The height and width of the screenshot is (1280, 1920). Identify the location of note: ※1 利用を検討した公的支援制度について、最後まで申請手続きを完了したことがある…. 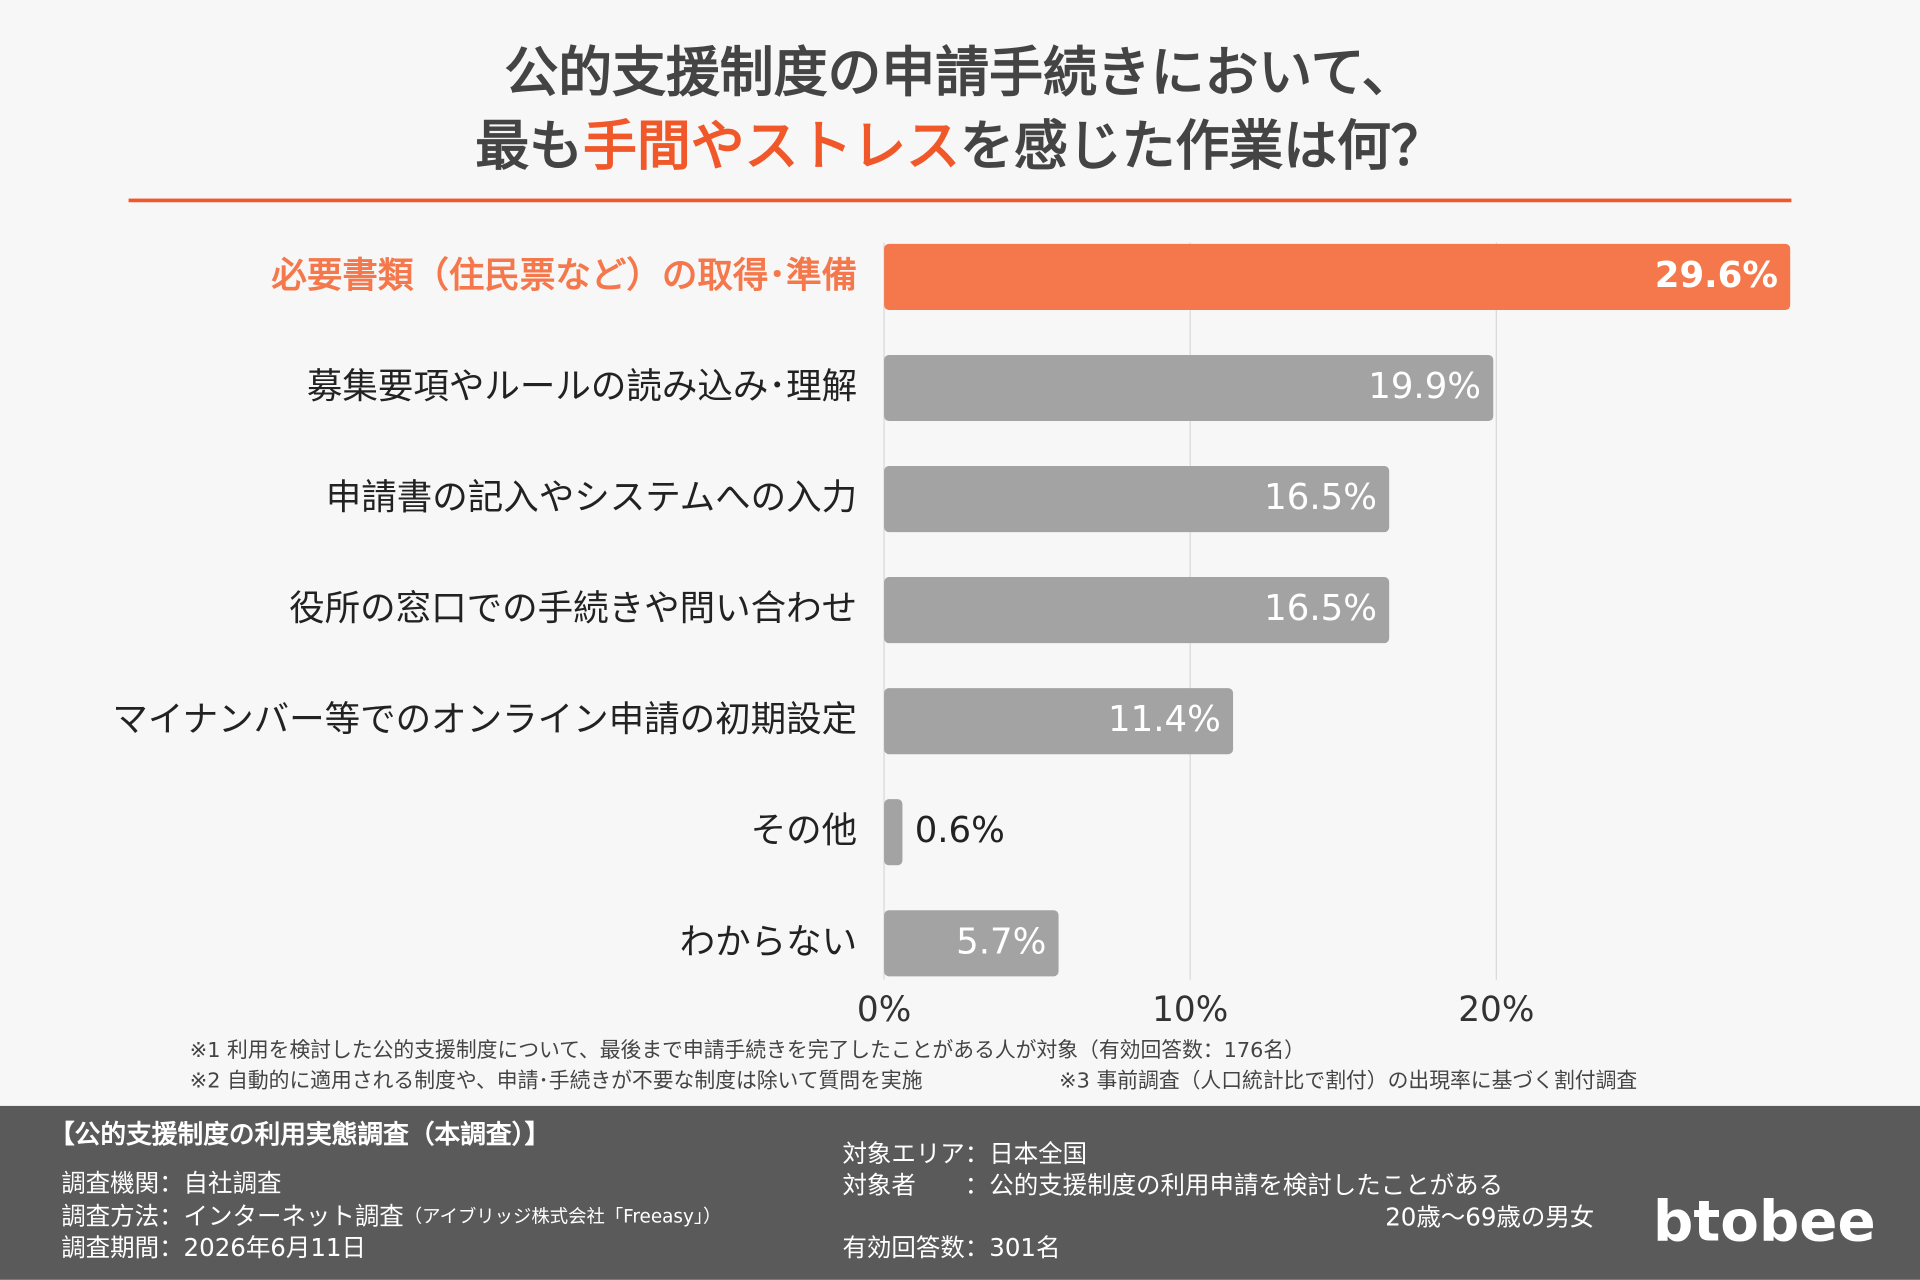
(747, 1050).